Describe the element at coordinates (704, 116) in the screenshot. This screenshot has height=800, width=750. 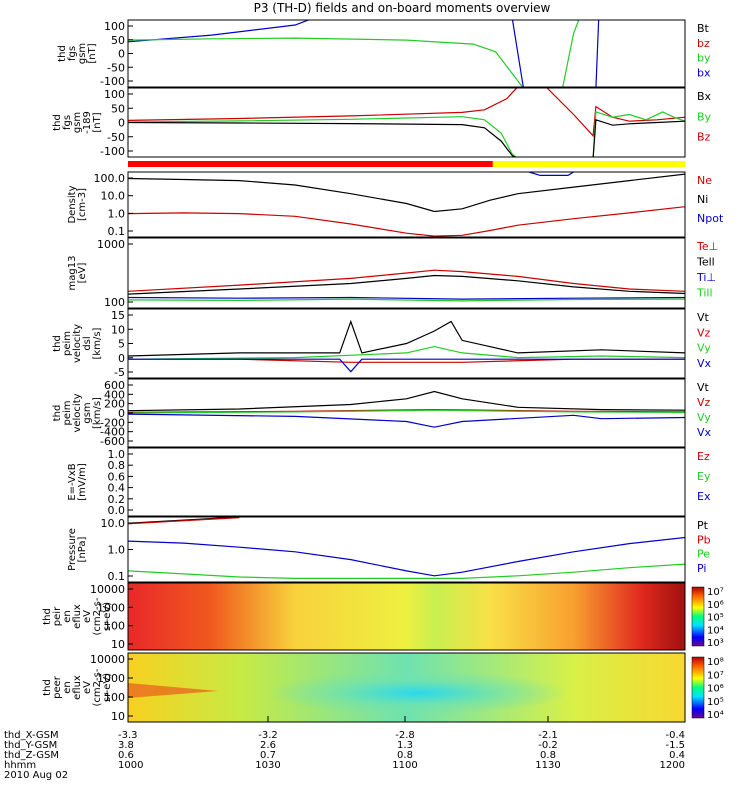
I see `legend-label: By` at that location.